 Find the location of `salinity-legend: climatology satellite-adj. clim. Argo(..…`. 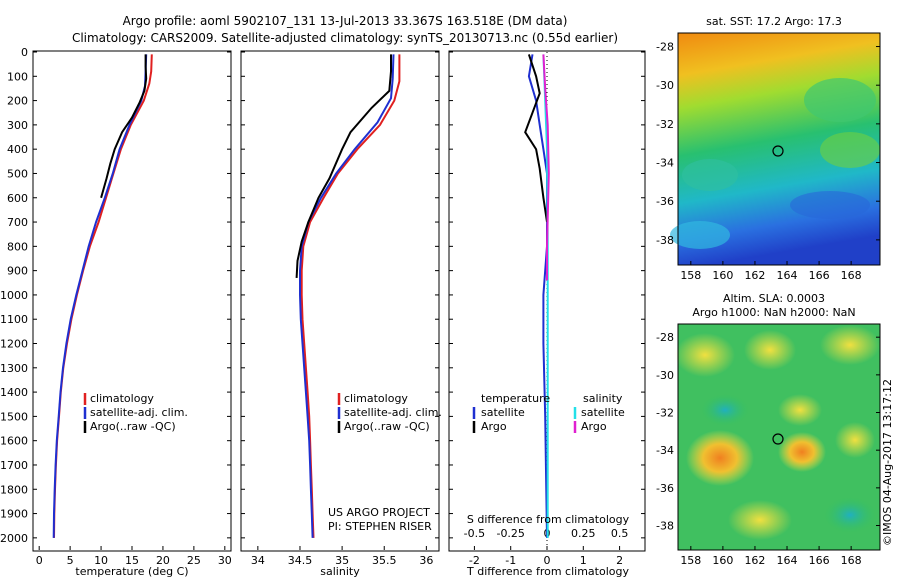

salinity-legend: climatology satellite-adj. clim. Argo(..… is located at coordinates (389, 412).